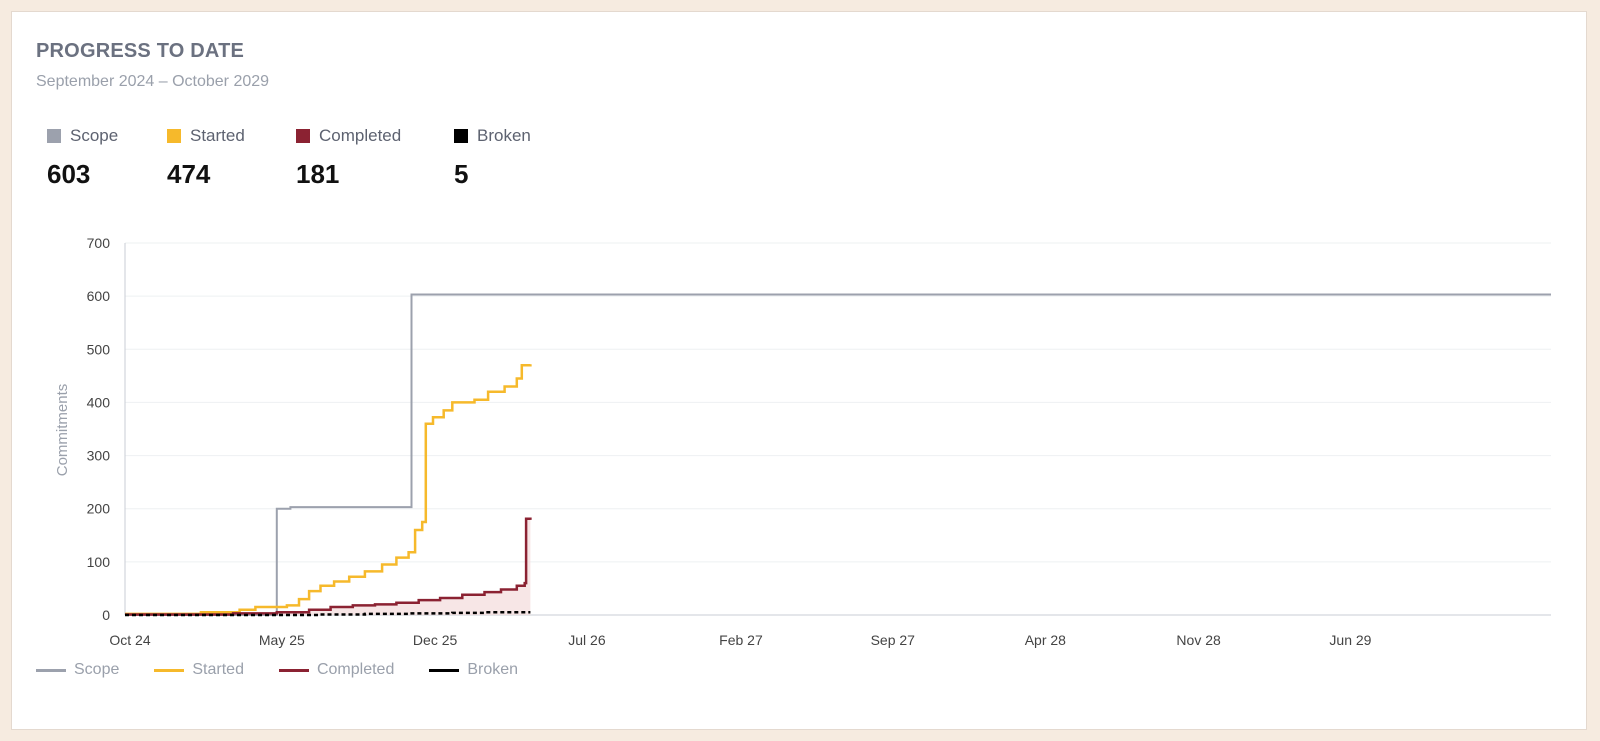  I want to click on y-tick-label: 400, so click(99, 402).